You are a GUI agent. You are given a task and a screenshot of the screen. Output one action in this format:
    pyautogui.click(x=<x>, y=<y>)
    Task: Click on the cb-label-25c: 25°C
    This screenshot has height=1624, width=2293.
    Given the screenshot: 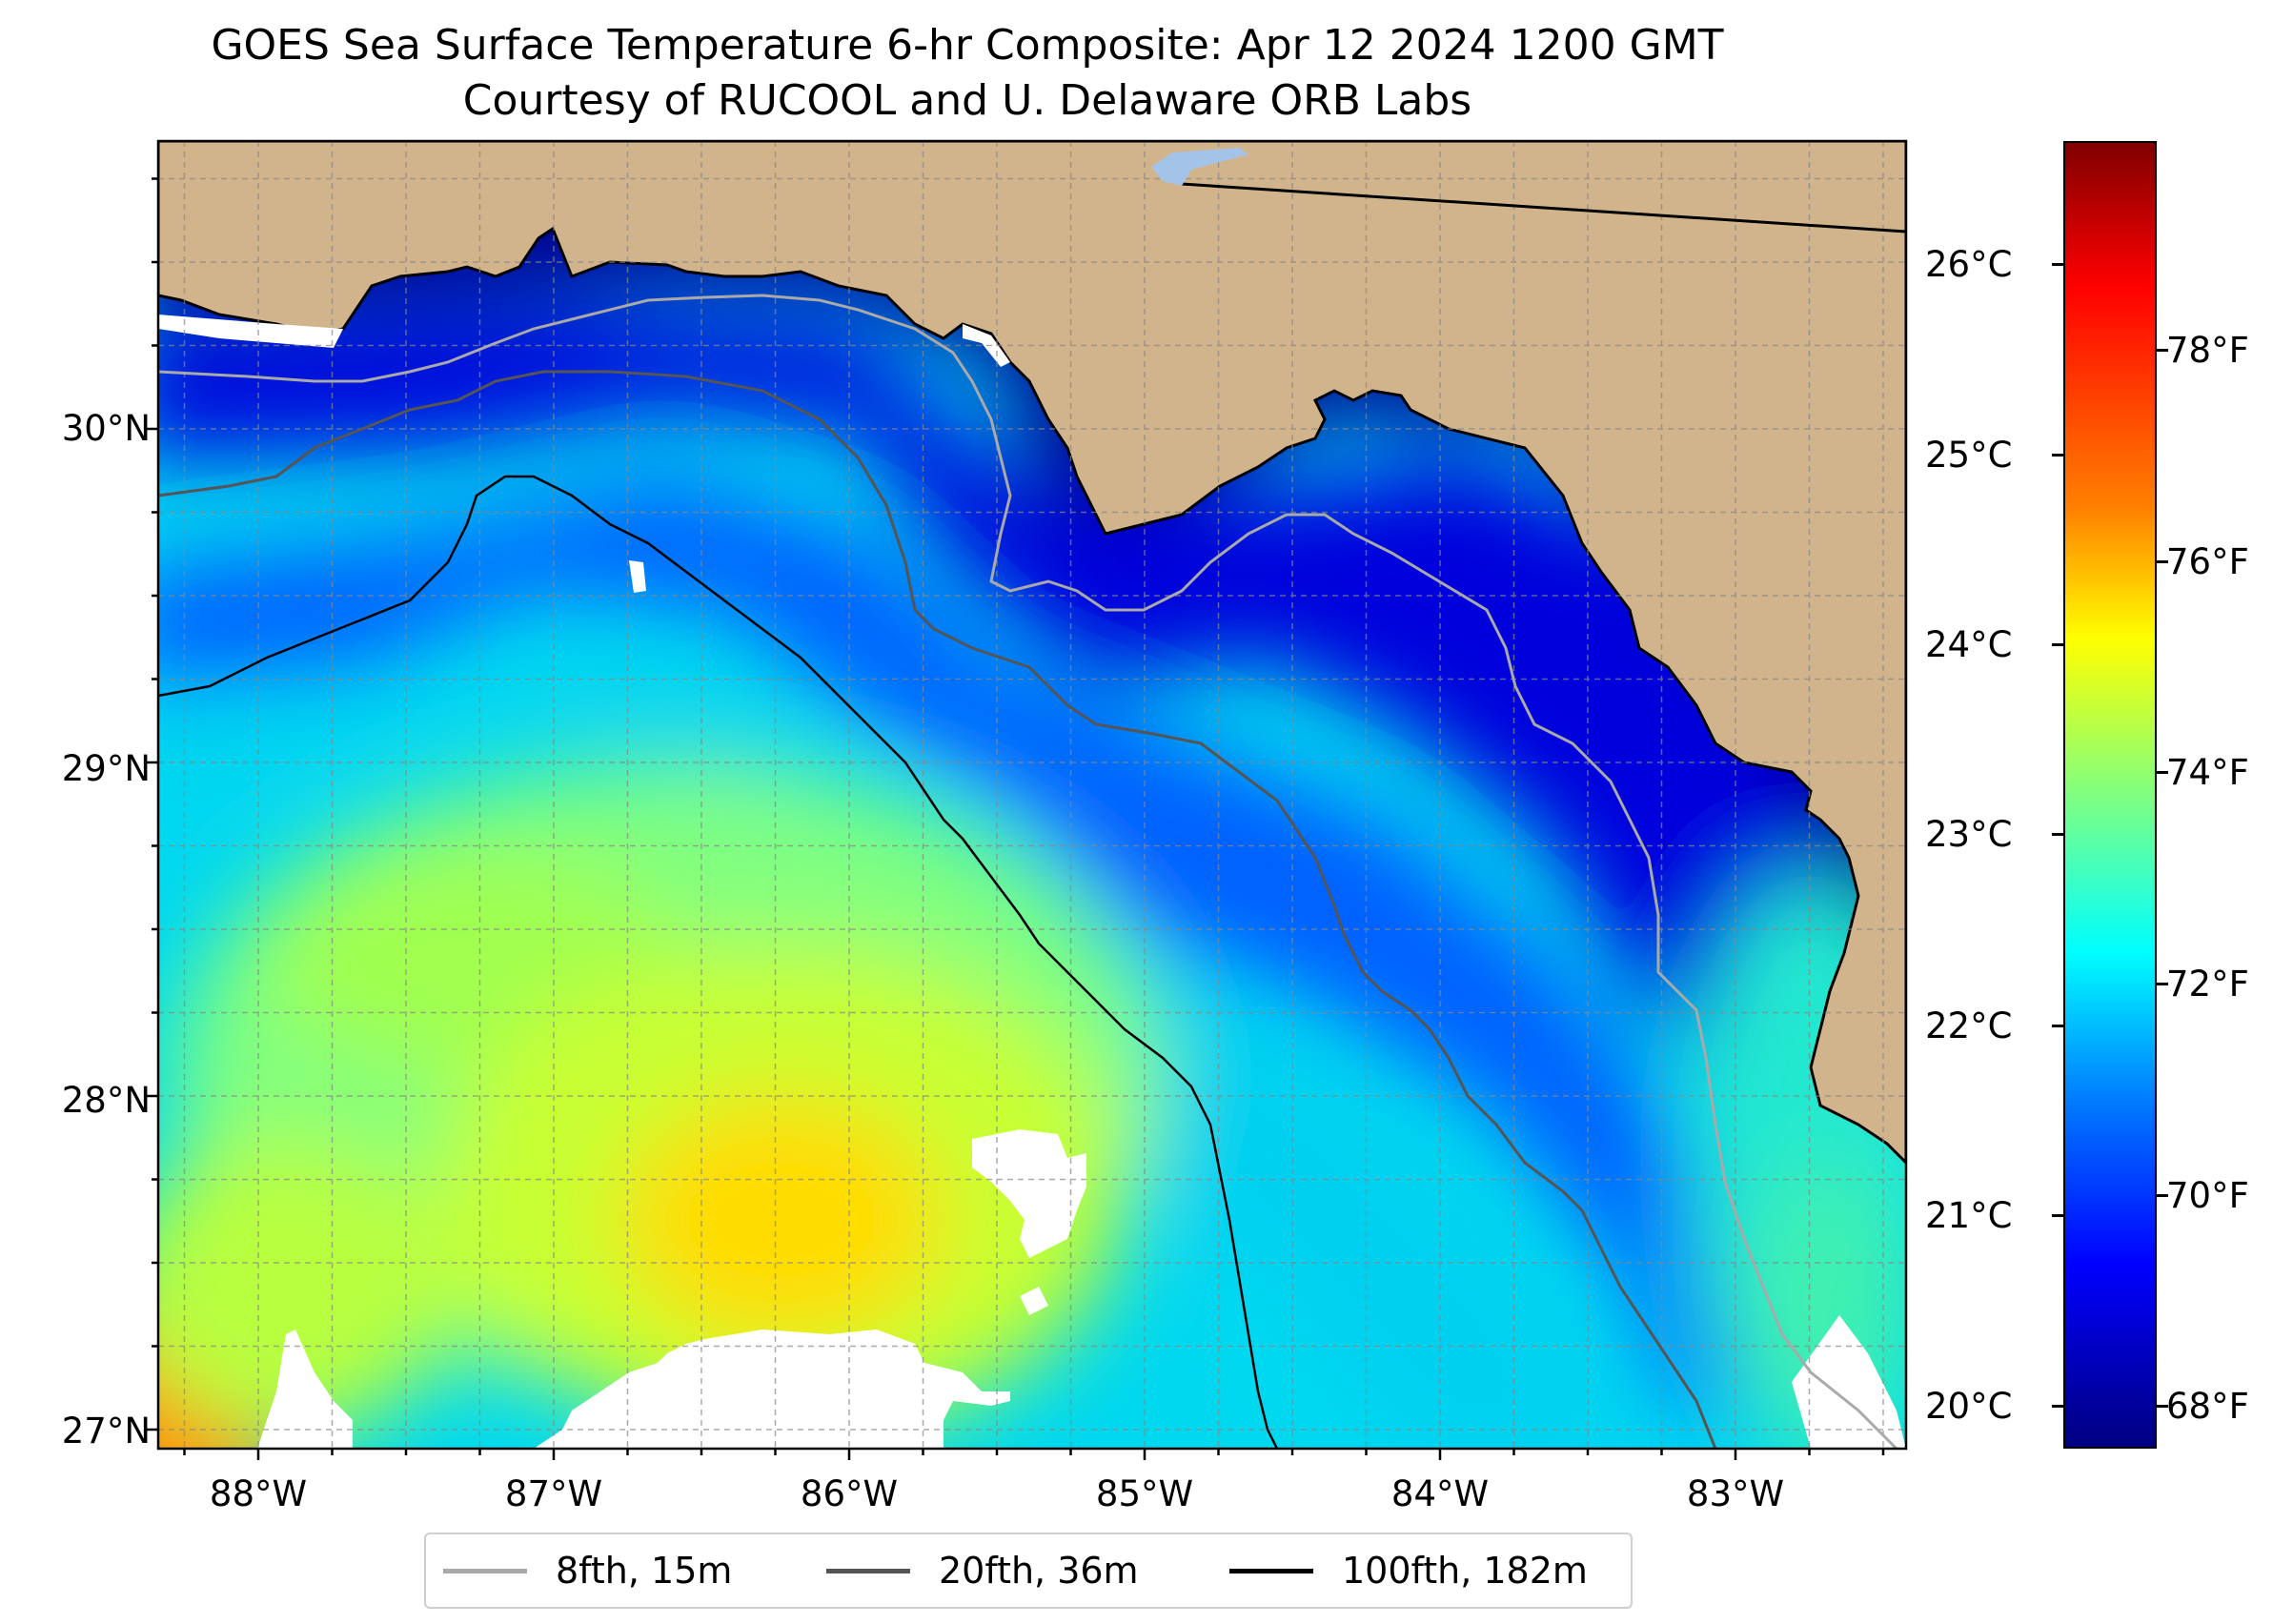 What is the action you would take?
    pyautogui.click(x=1969, y=455)
    